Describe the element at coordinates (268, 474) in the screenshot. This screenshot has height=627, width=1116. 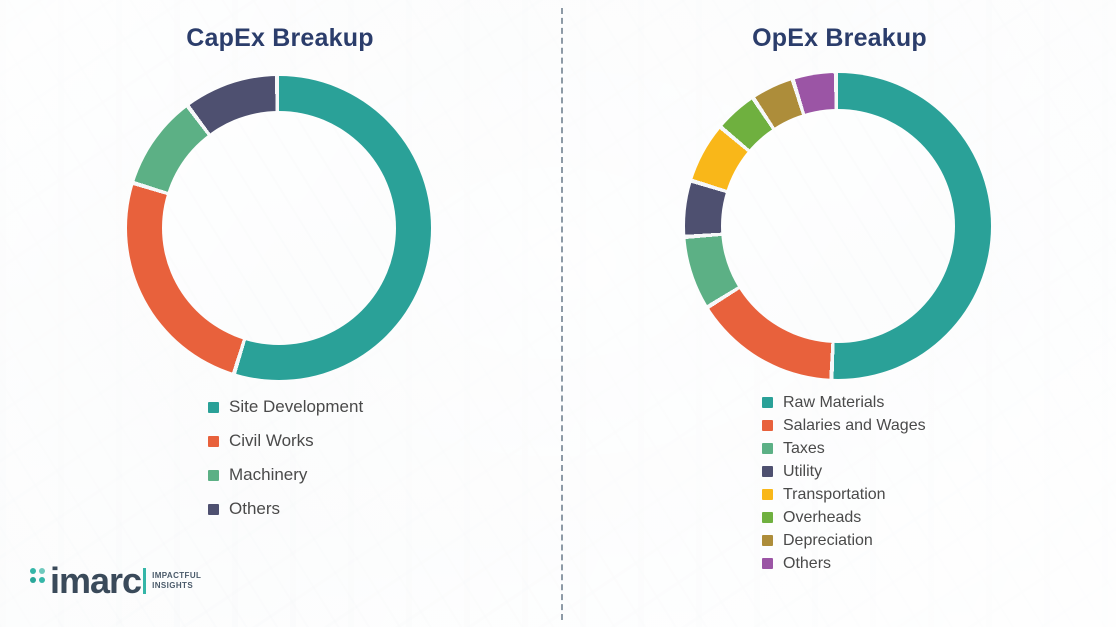
I see `legend-item-label: Machinery` at that location.